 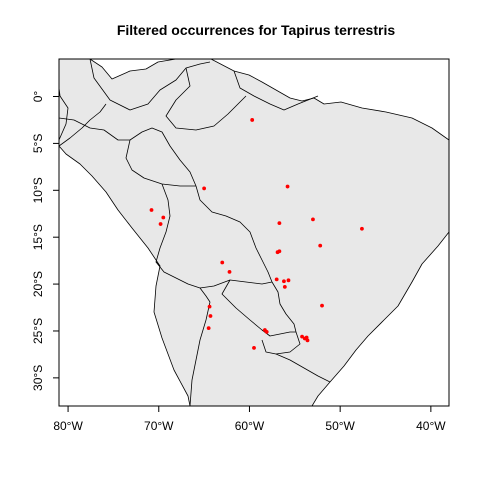 I want to click on y-tick-label: 5°S, so click(x=38, y=143).